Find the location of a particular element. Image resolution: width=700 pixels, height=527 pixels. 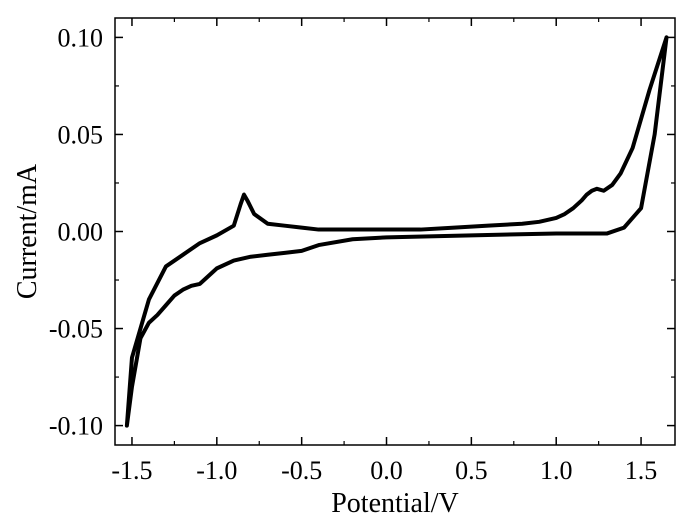

y-axis-title: Current/mA is located at coordinates (27, 231).